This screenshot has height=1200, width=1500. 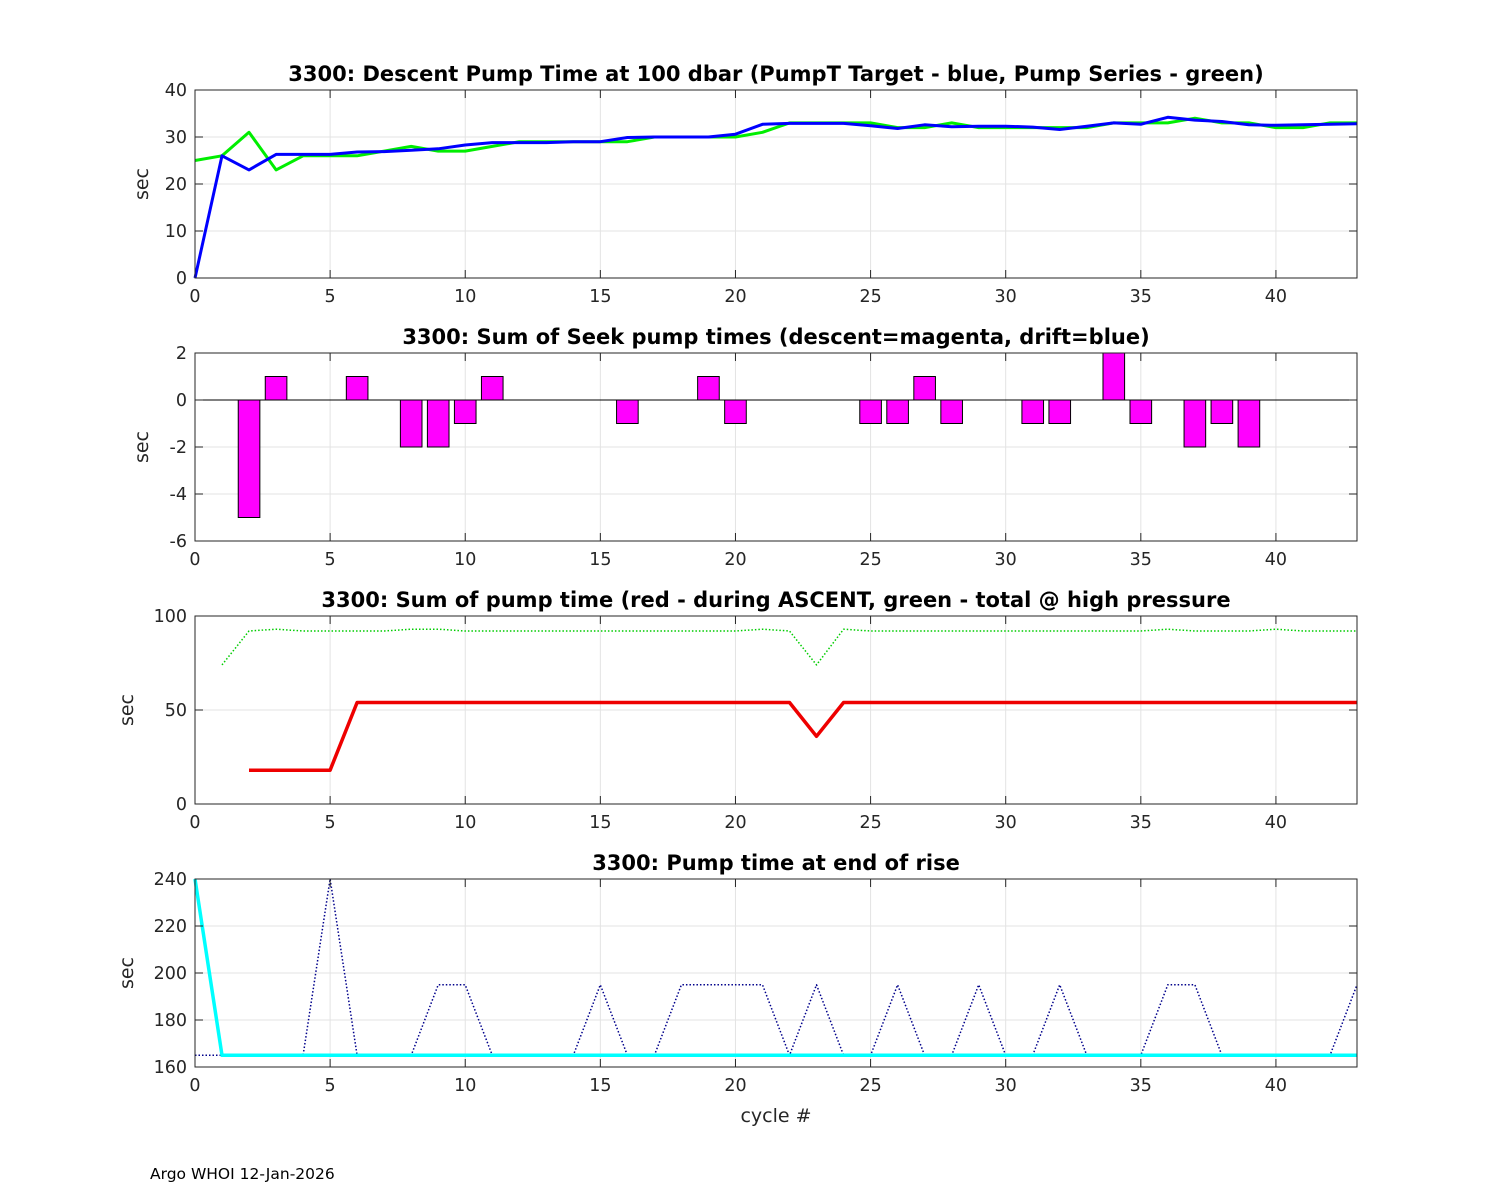 I want to click on x-axis-label: cycle #, so click(x=775, y=1116).